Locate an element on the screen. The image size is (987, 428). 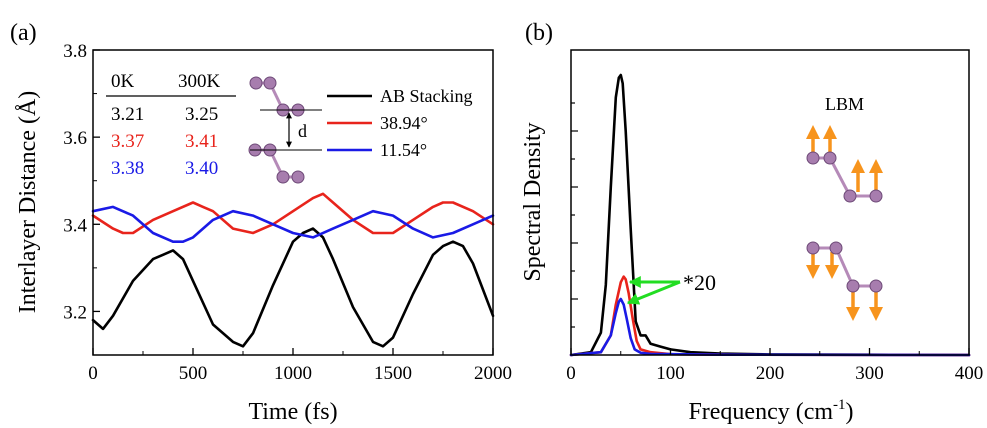
x-tick-label: 2000 is located at coordinates (493, 373).